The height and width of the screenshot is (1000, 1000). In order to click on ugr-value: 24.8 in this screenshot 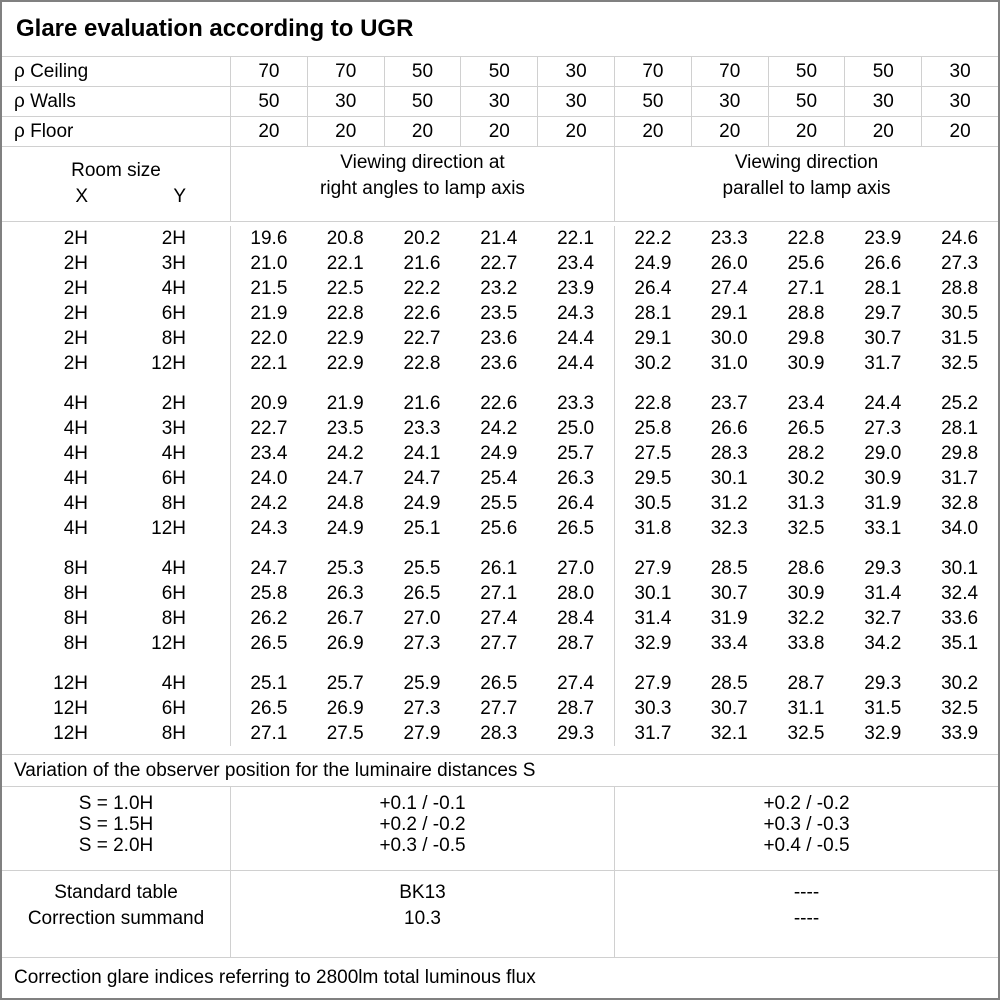, I will do `click(345, 503)`.